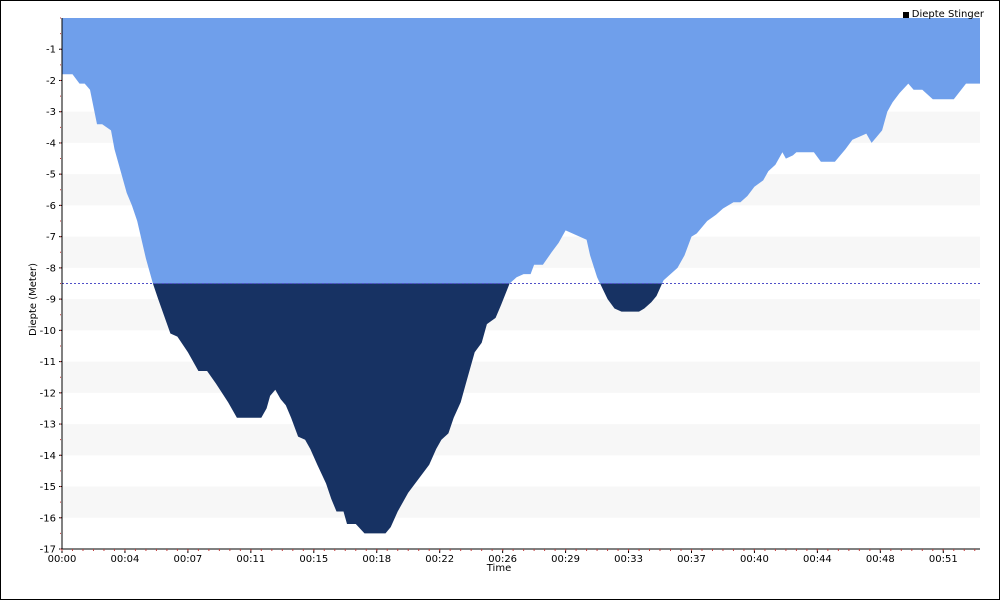  What do you see at coordinates (51, 300) in the screenshot?
I see `y-tick-label: -9` at bounding box center [51, 300].